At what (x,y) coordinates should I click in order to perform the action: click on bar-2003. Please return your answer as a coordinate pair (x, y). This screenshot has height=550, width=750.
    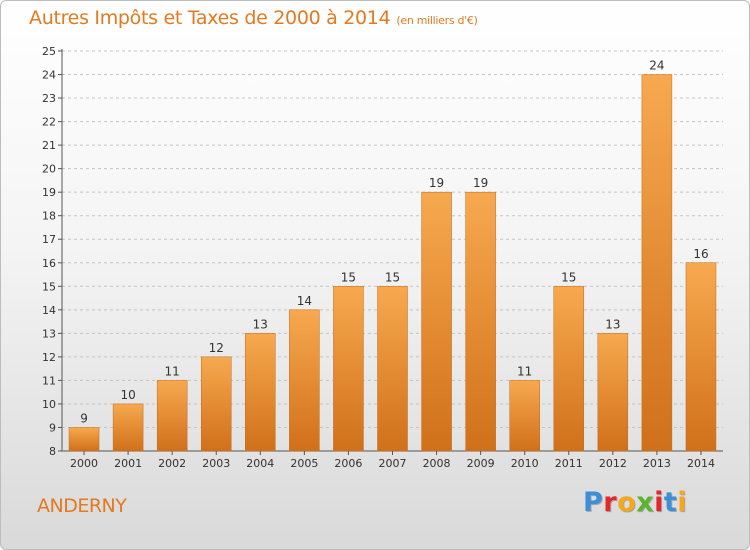
    Looking at the image, I should click on (216, 404).